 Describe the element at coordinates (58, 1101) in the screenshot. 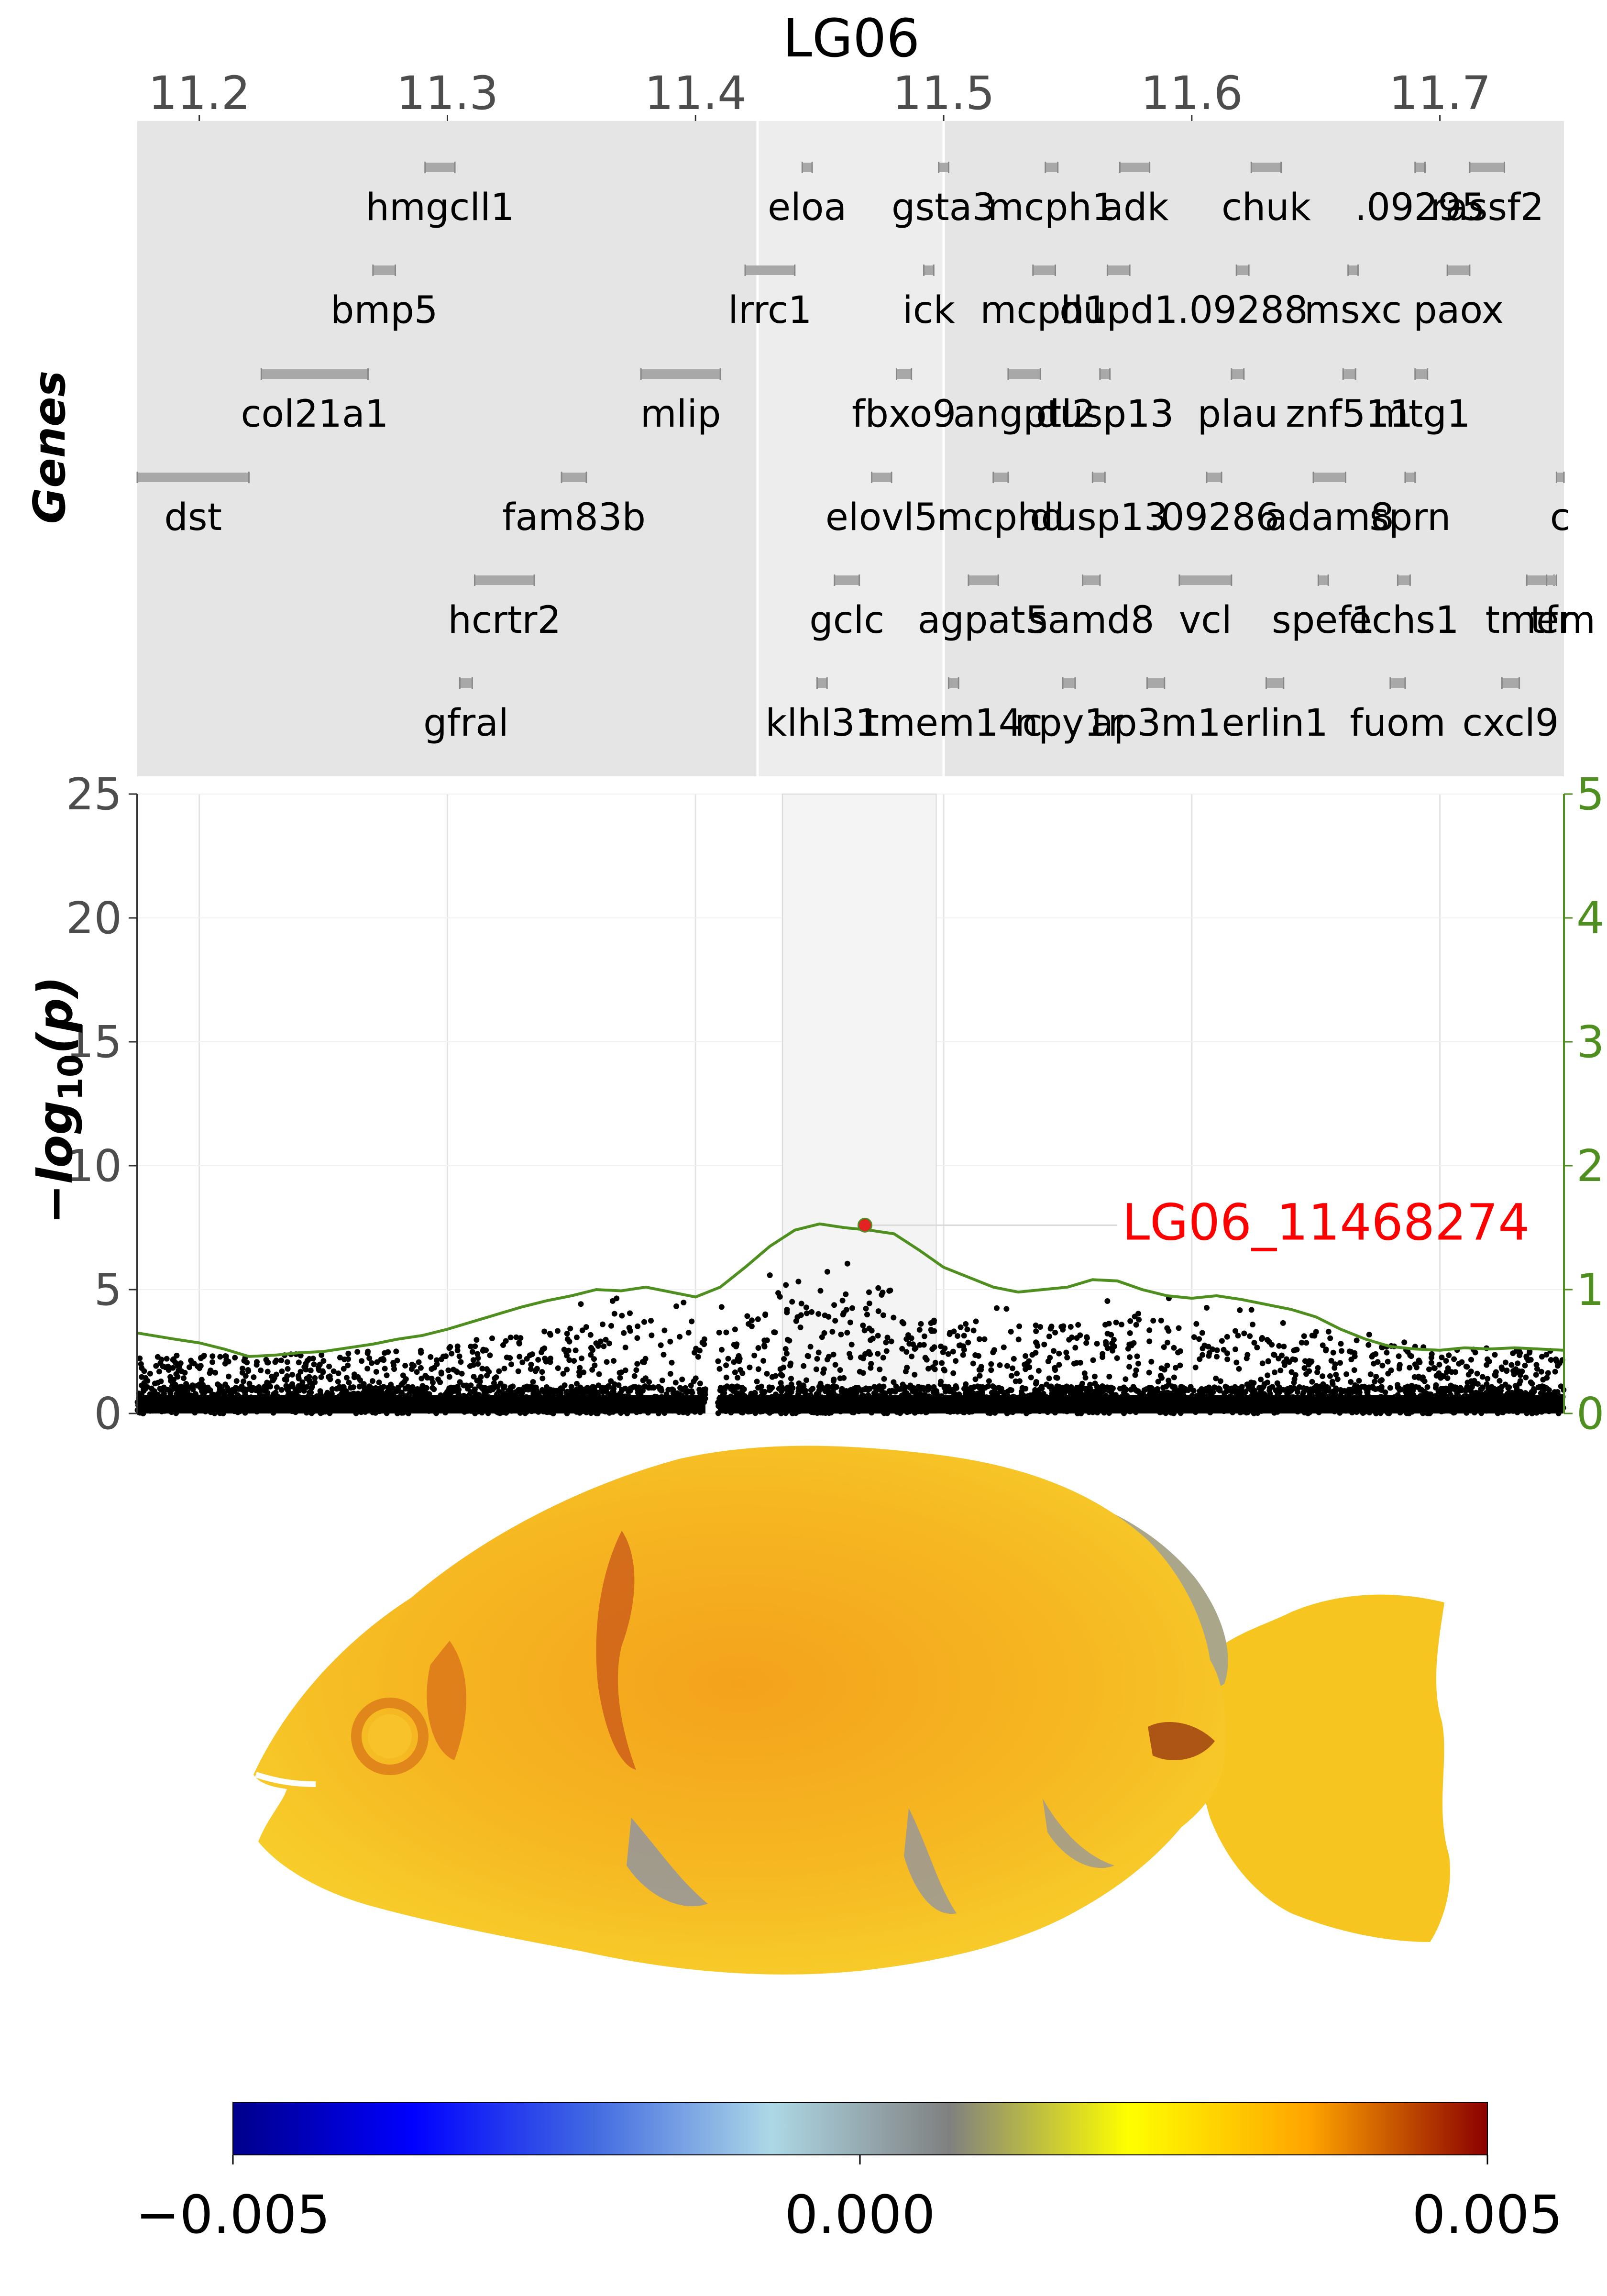

I see `y-axis-label: −log10(p)` at that location.